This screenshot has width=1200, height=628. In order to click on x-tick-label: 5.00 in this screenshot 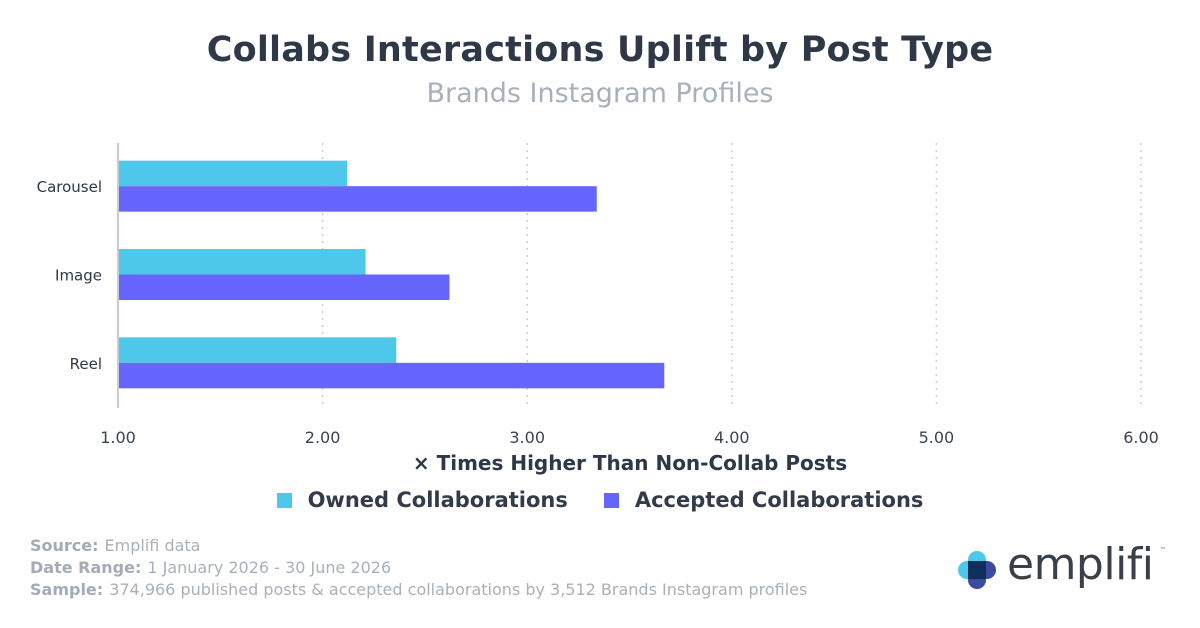, I will do `click(937, 437)`.